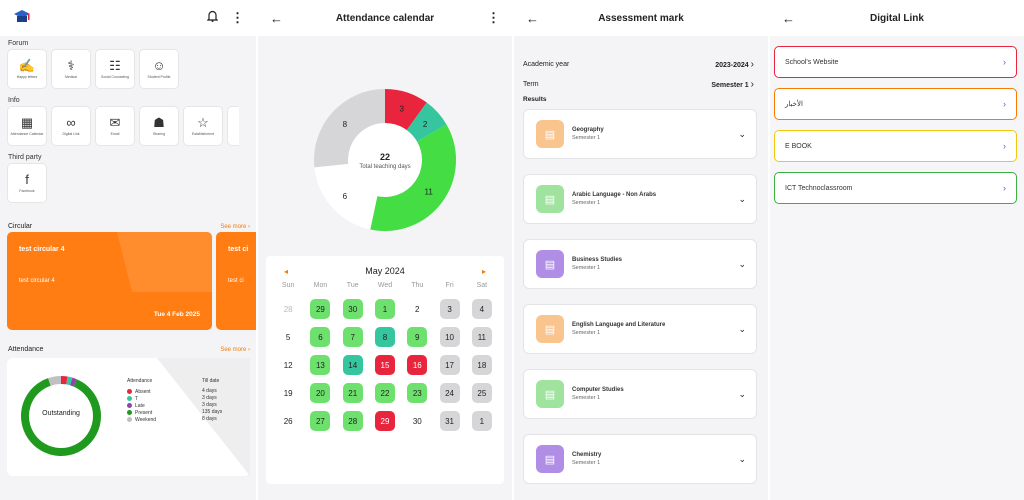 This screenshot has width=1024, height=500. I want to click on subject-card: ▤ Geography Semester 1 ⌄, so click(640, 134).